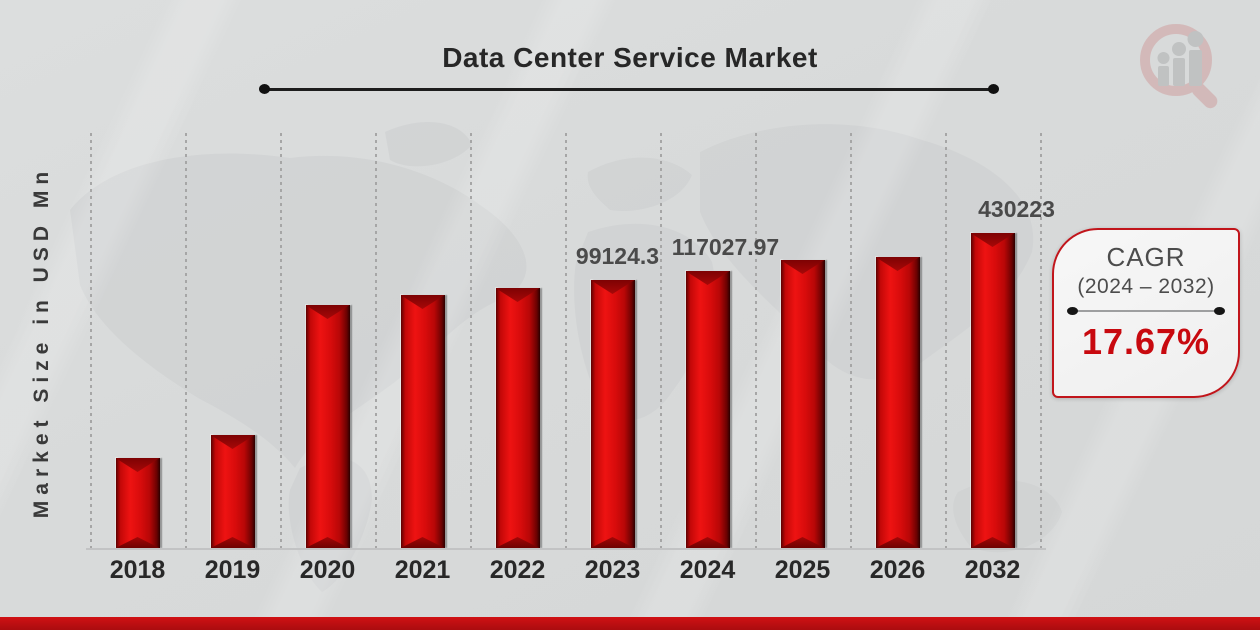 The width and height of the screenshot is (1260, 630). I want to click on cagr-badge: CAGR (2024 – 2032) 17.67%, so click(1146, 313).